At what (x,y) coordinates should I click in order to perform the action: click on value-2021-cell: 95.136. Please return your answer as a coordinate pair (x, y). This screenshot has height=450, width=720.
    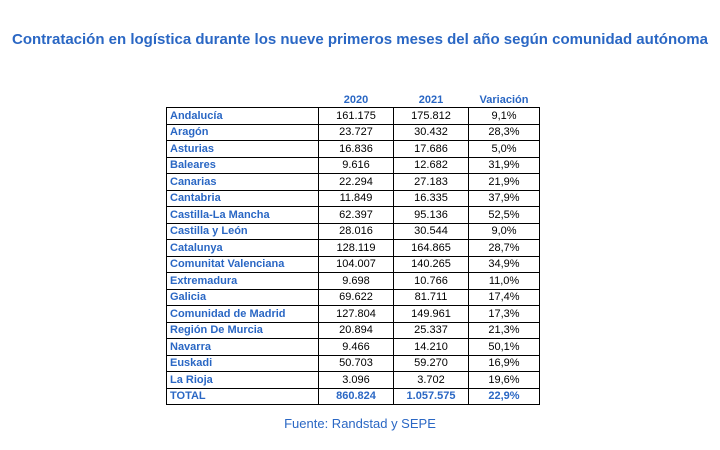
    Looking at the image, I should click on (431, 215).